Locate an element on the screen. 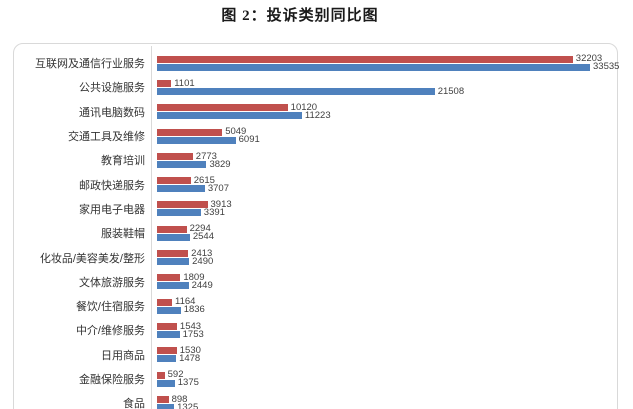 This screenshot has width=633, height=409. category-label: 文体旅游服务 is located at coordinates (112, 282).